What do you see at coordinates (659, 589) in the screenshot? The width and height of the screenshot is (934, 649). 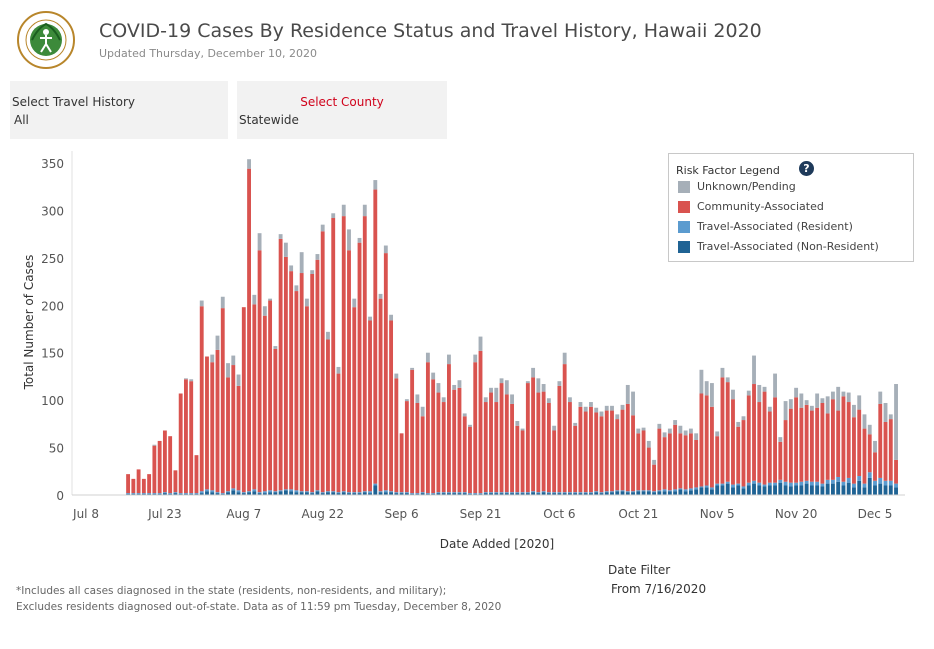 I see `date-filter-value: From 7/16/2020` at bounding box center [659, 589].